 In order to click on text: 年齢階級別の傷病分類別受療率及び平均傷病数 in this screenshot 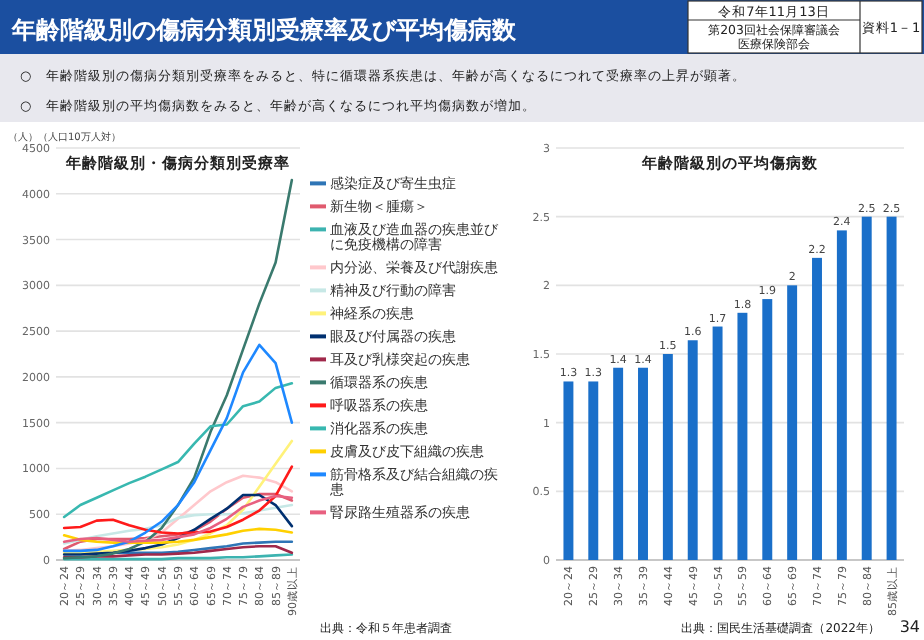, I will do `click(264, 30)`.